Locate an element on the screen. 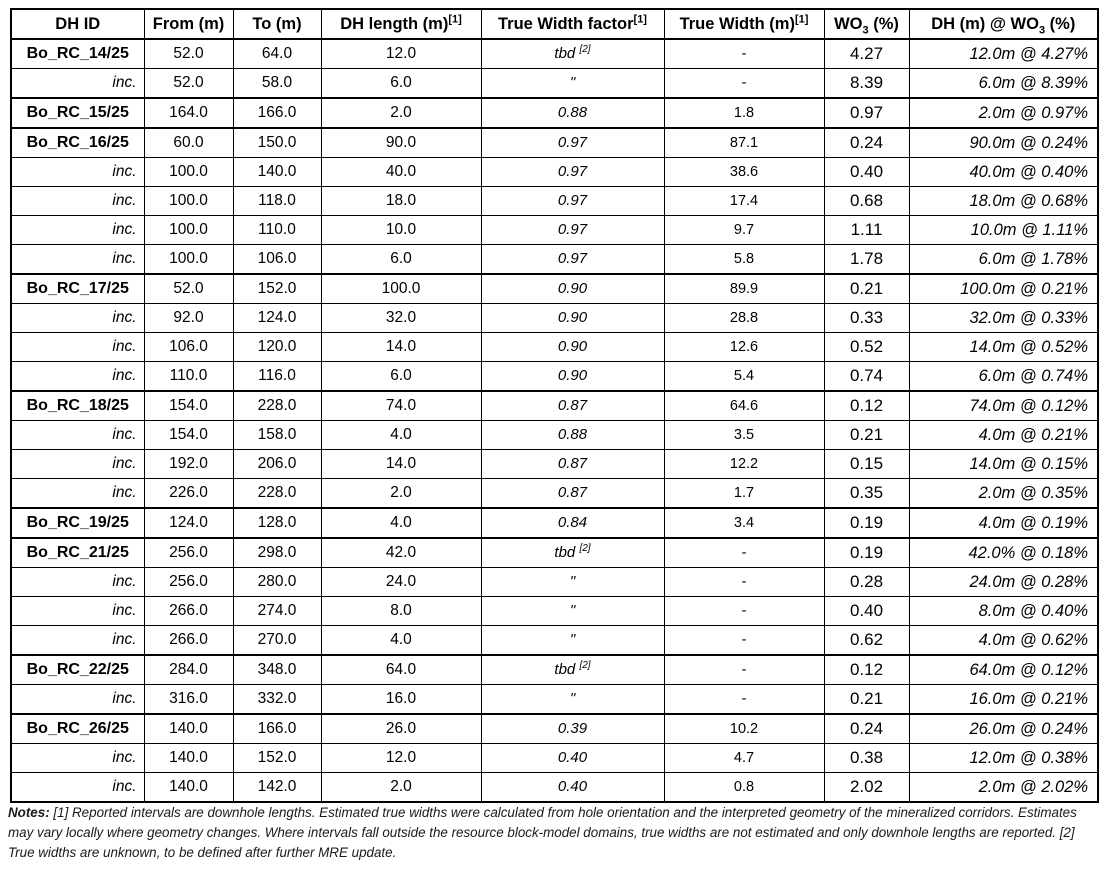 This screenshot has height=870, width=1105. included-interval-row: inc. 110.0 116.0 6.0 0.90 5.4 0.74 6.0m @ 0.74% is located at coordinates (554, 376).